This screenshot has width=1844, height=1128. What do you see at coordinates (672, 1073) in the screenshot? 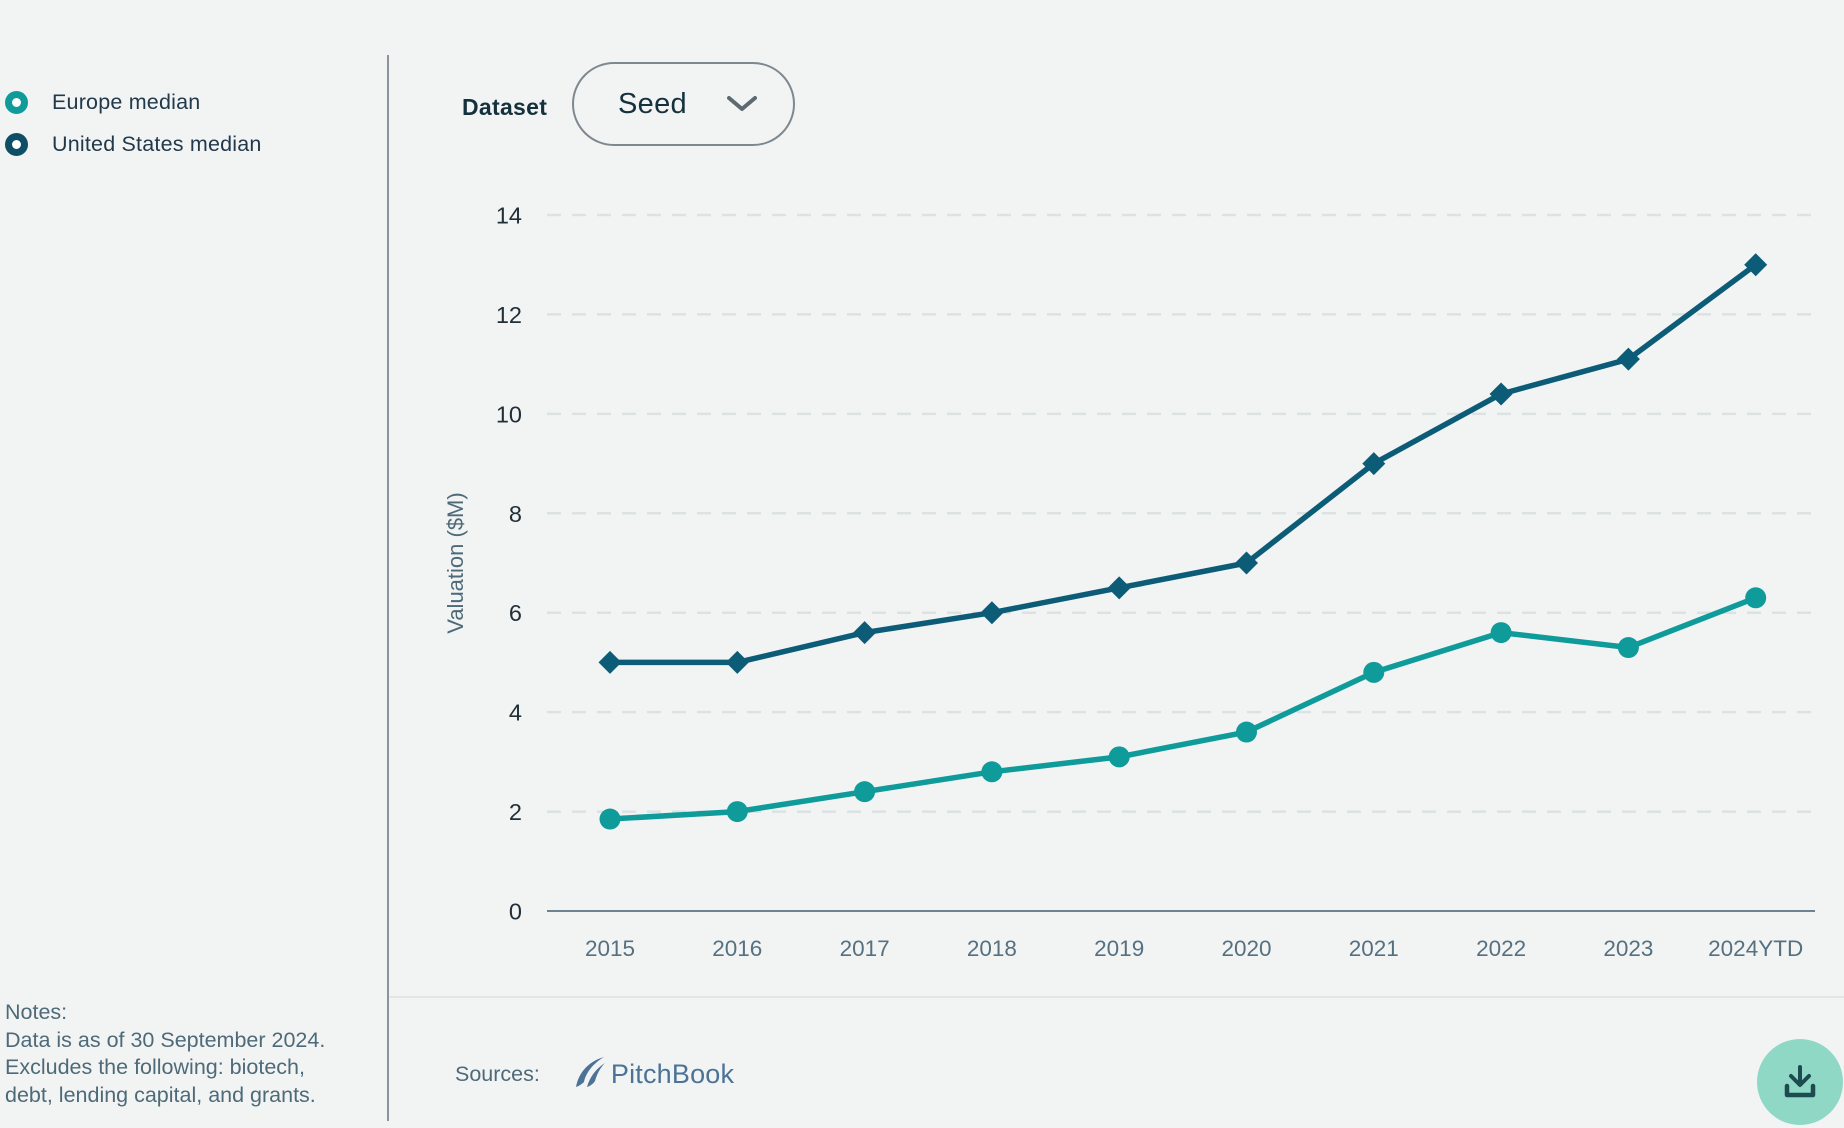
I see `pitchbook-wordmark: PitchBook` at bounding box center [672, 1073].